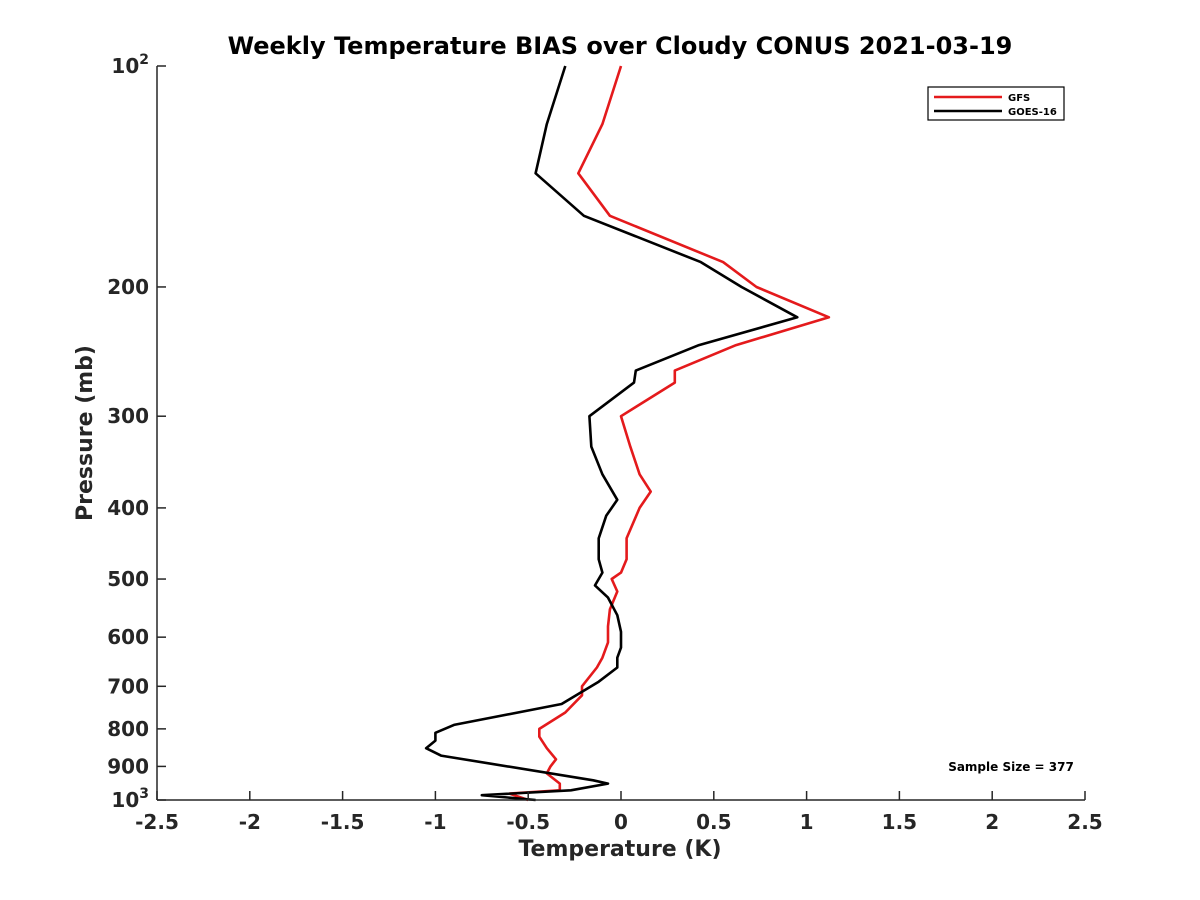 This screenshot has height=900, width=1200. I want to click on legend-label-goes16: GOES-16, so click(1032, 112).